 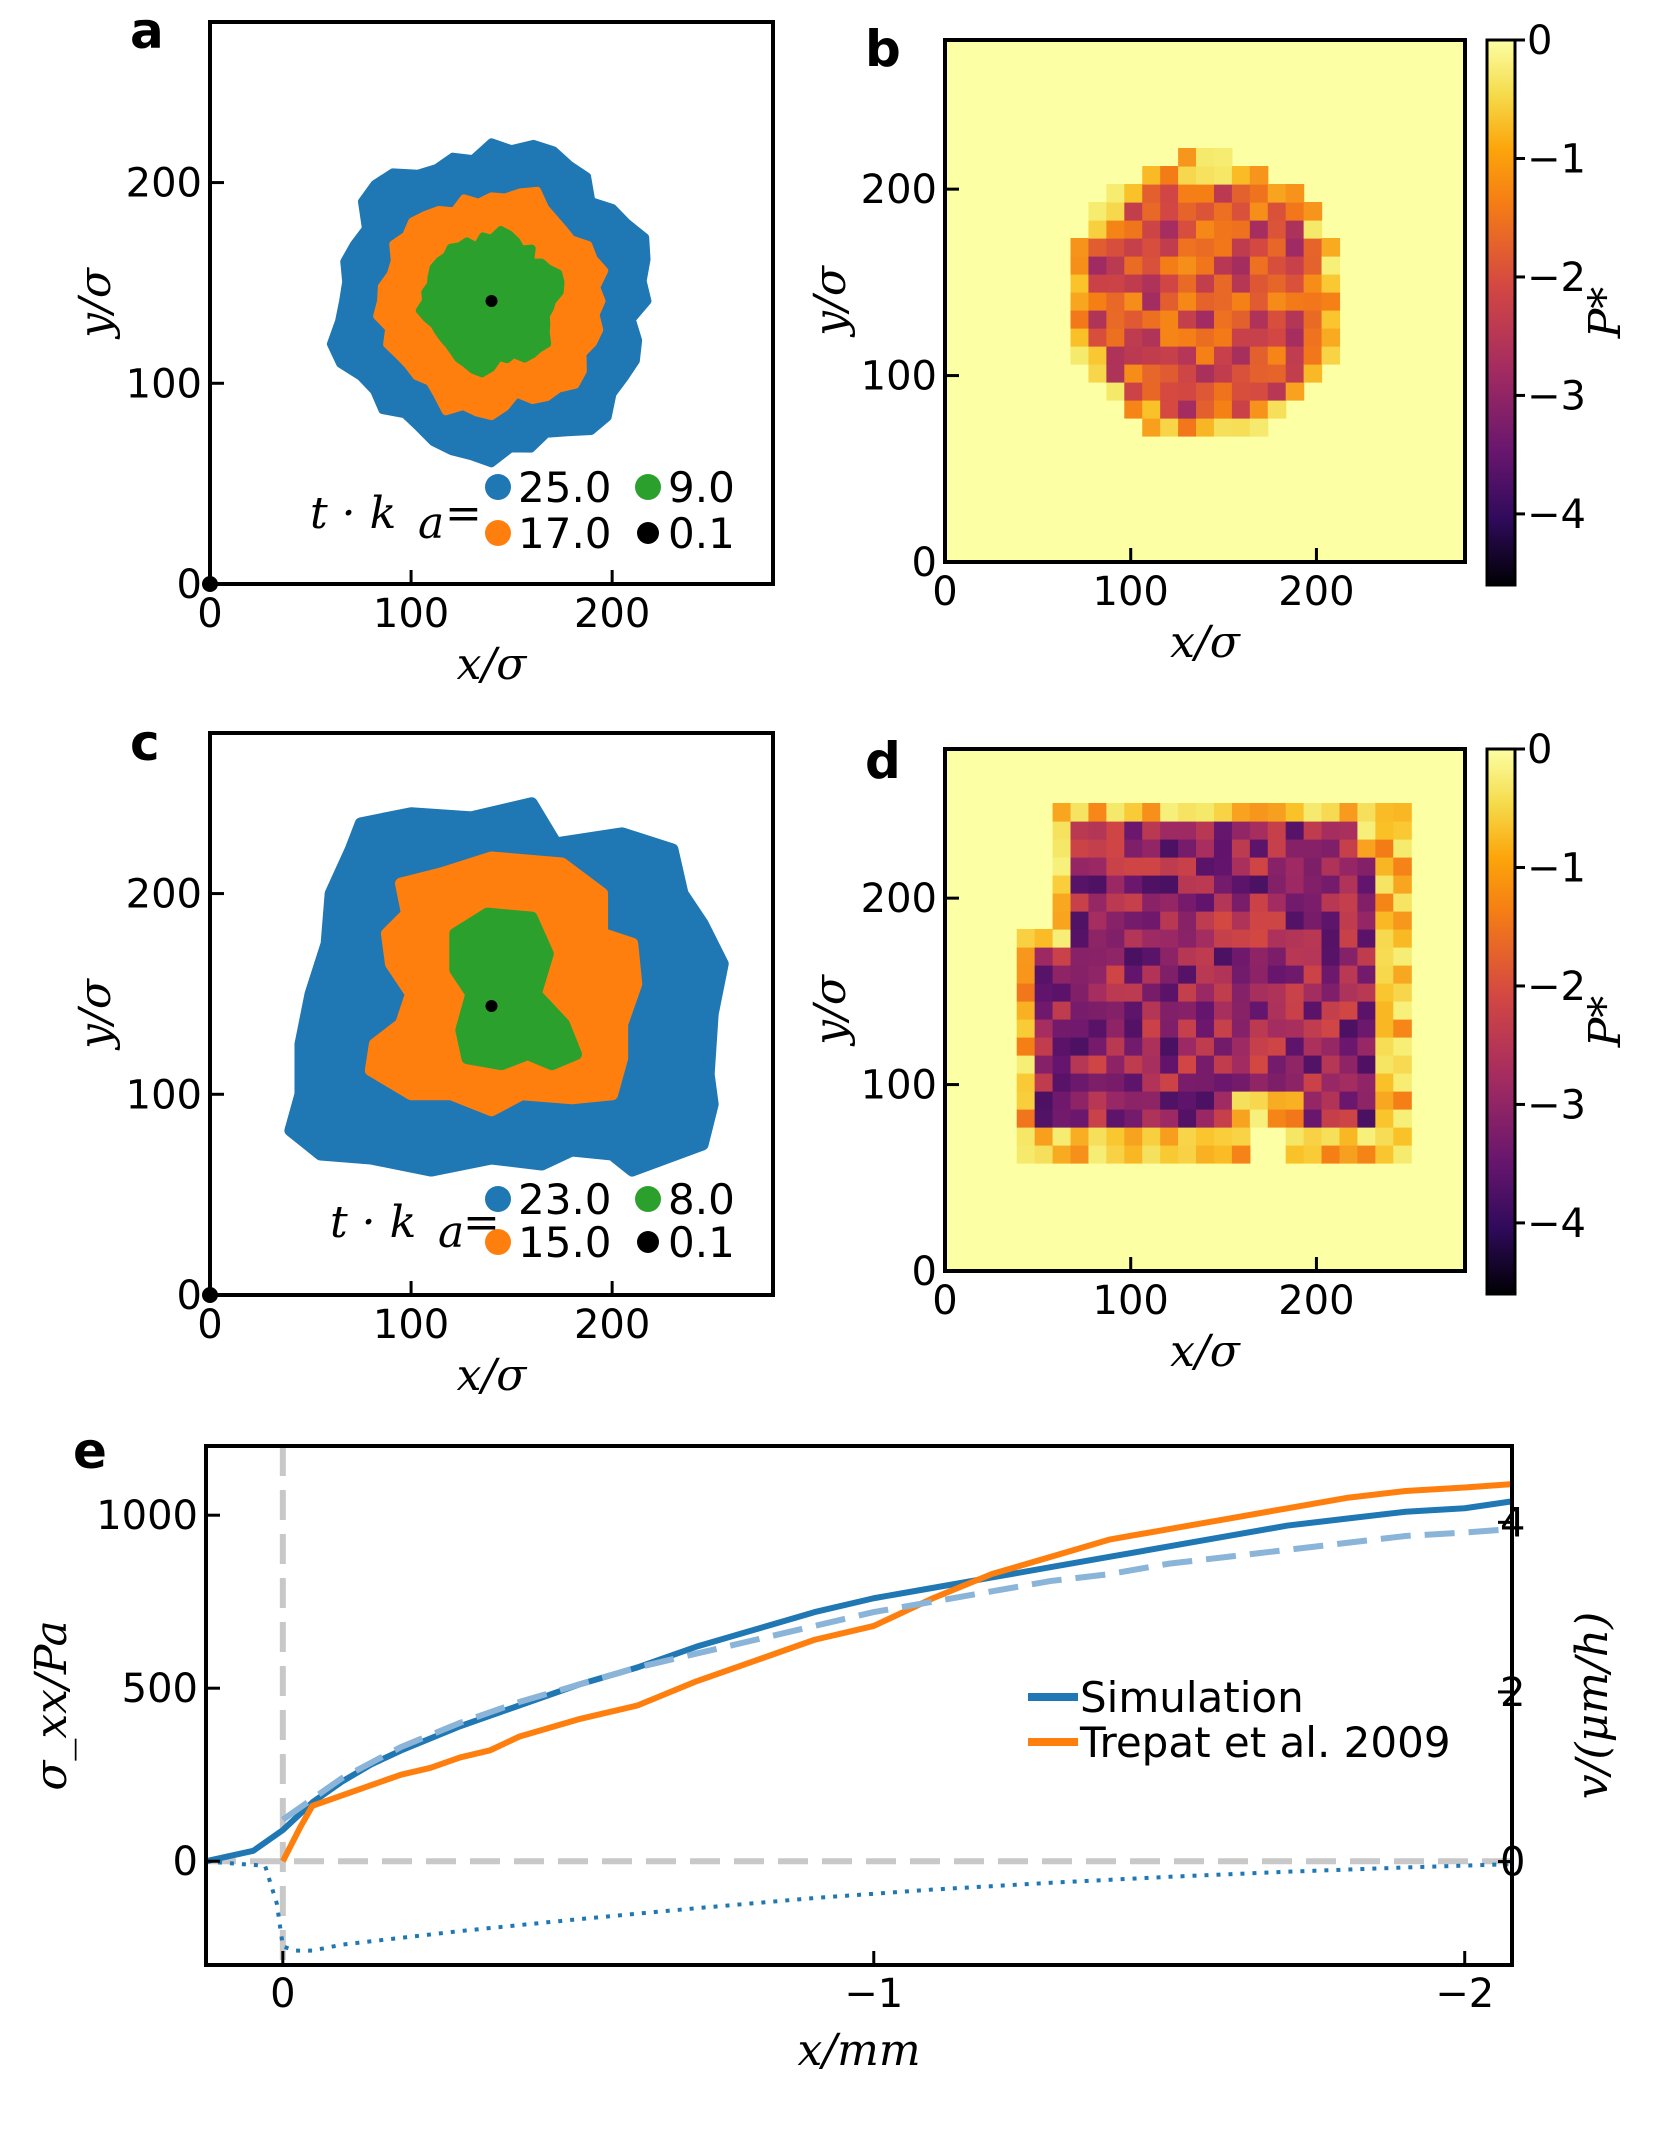 What do you see at coordinates (451, 1232) in the screenshot?
I see `legend-title-subscript: a` at bounding box center [451, 1232].